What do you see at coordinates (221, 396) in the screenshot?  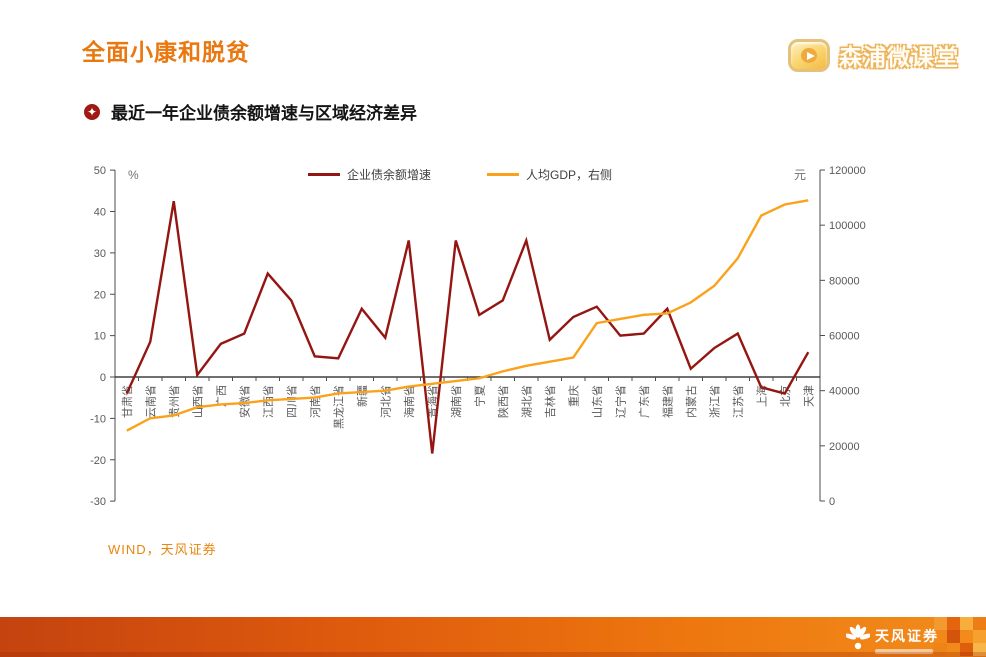 I see `x-axis-category-label: 广西` at bounding box center [221, 396].